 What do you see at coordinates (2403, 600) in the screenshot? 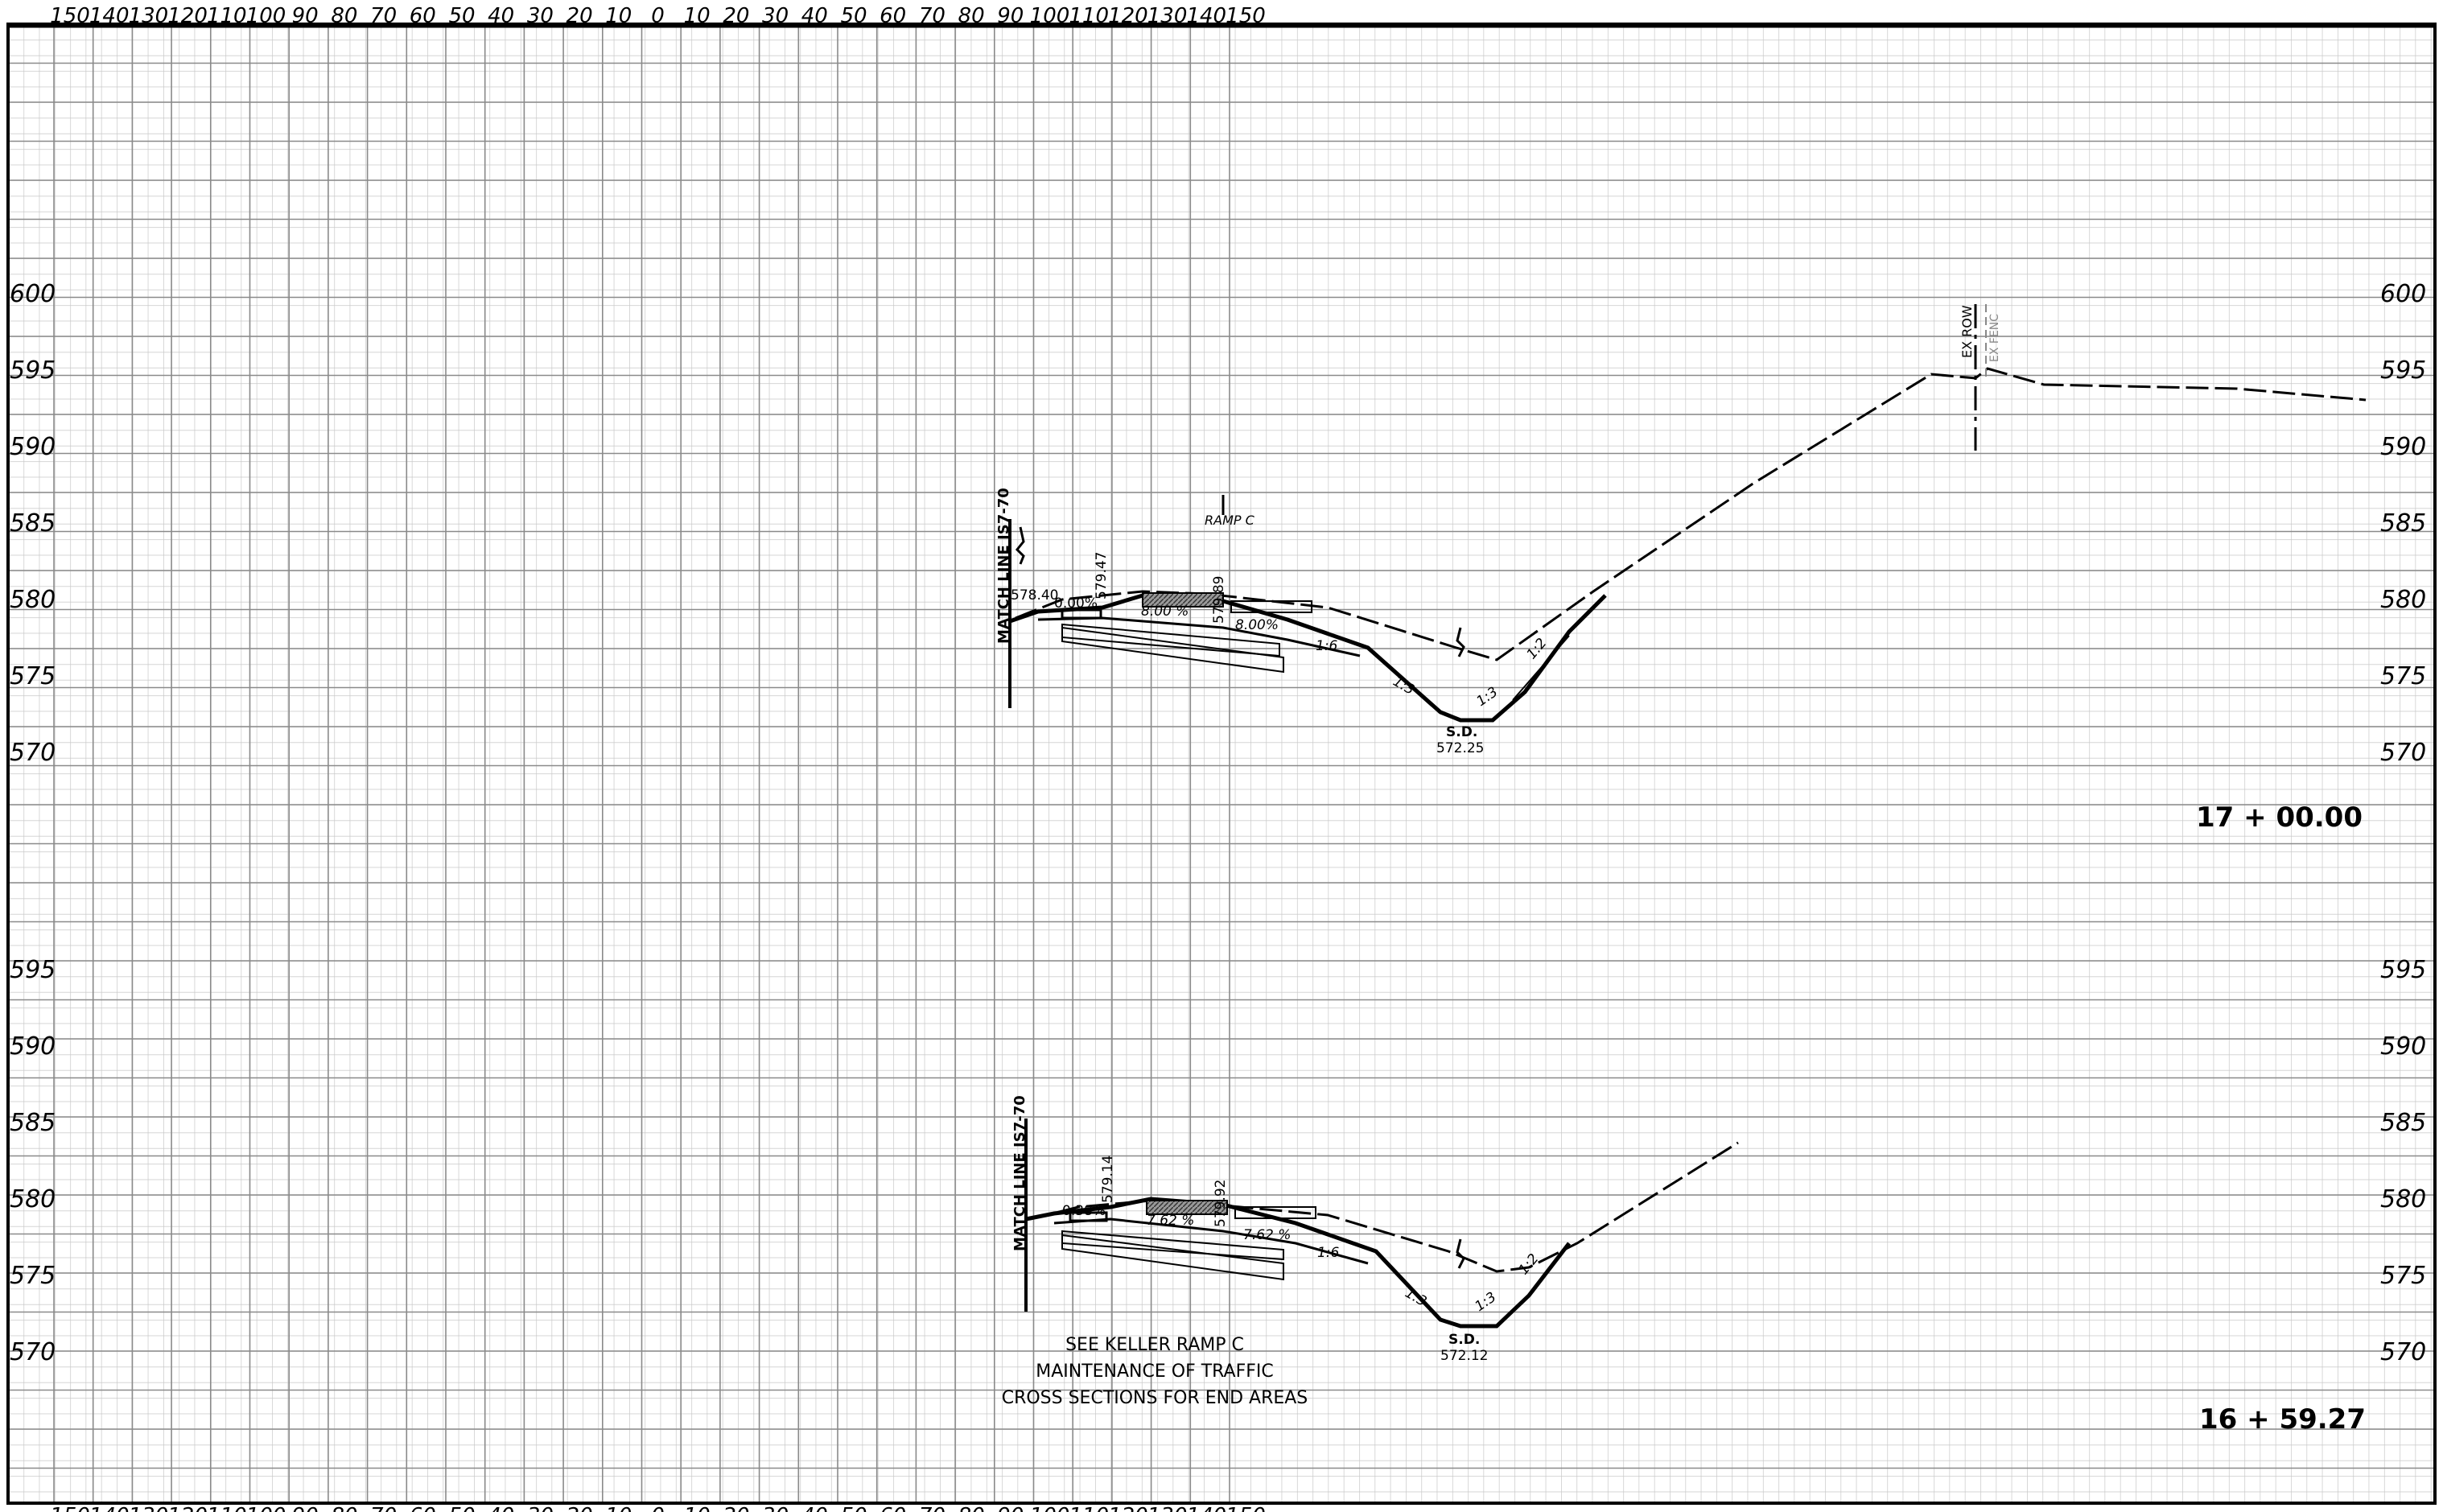
I see `upper-elev-right-label: 580` at bounding box center [2403, 600].